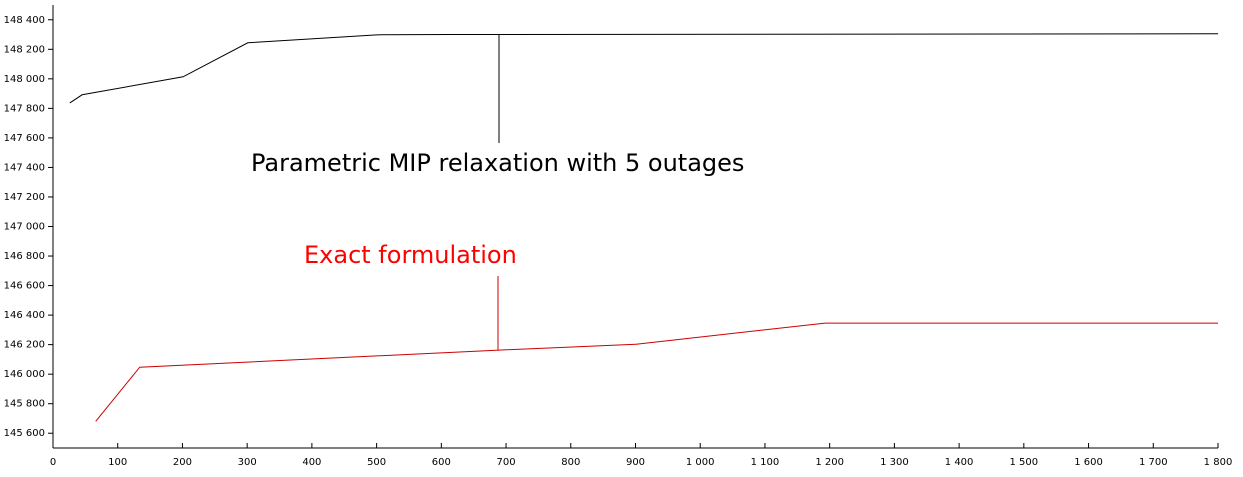 The height and width of the screenshot is (477, 1243). I want to click on y-tick-label: 148 000, so click(24, 79).